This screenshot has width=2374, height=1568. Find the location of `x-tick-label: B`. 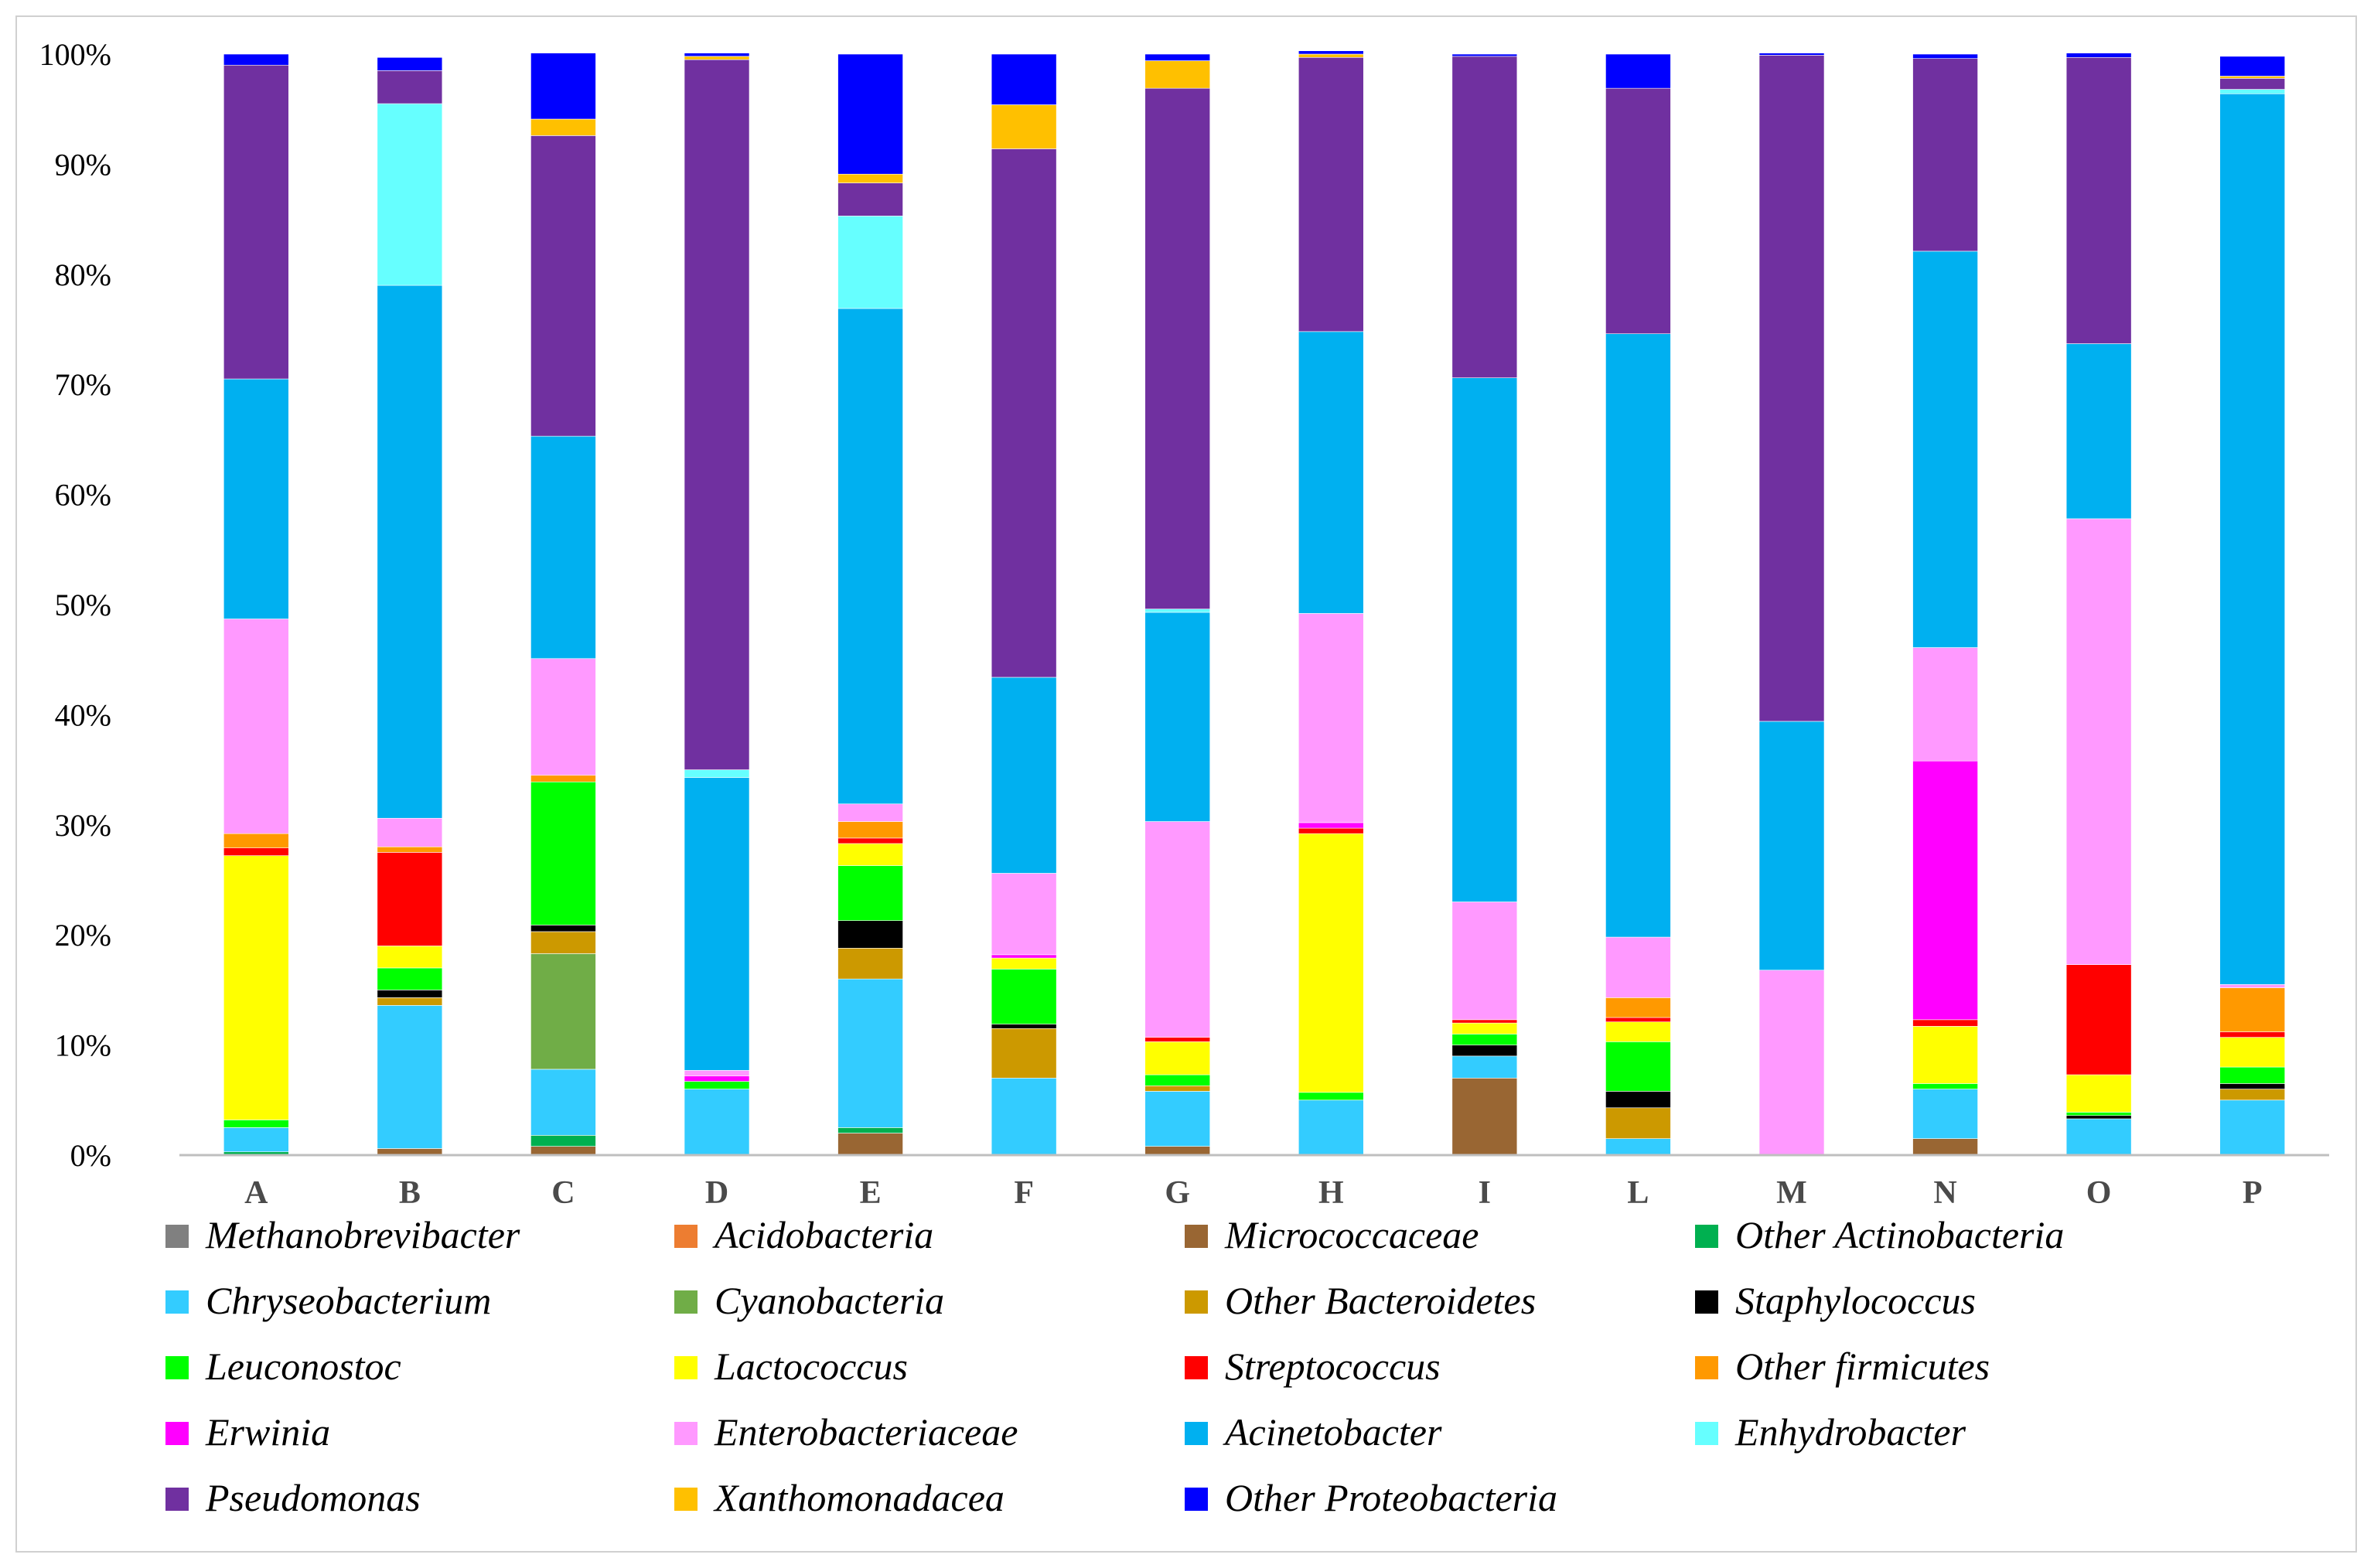

x-tick-label: B is located at coordinates (410, 1193).